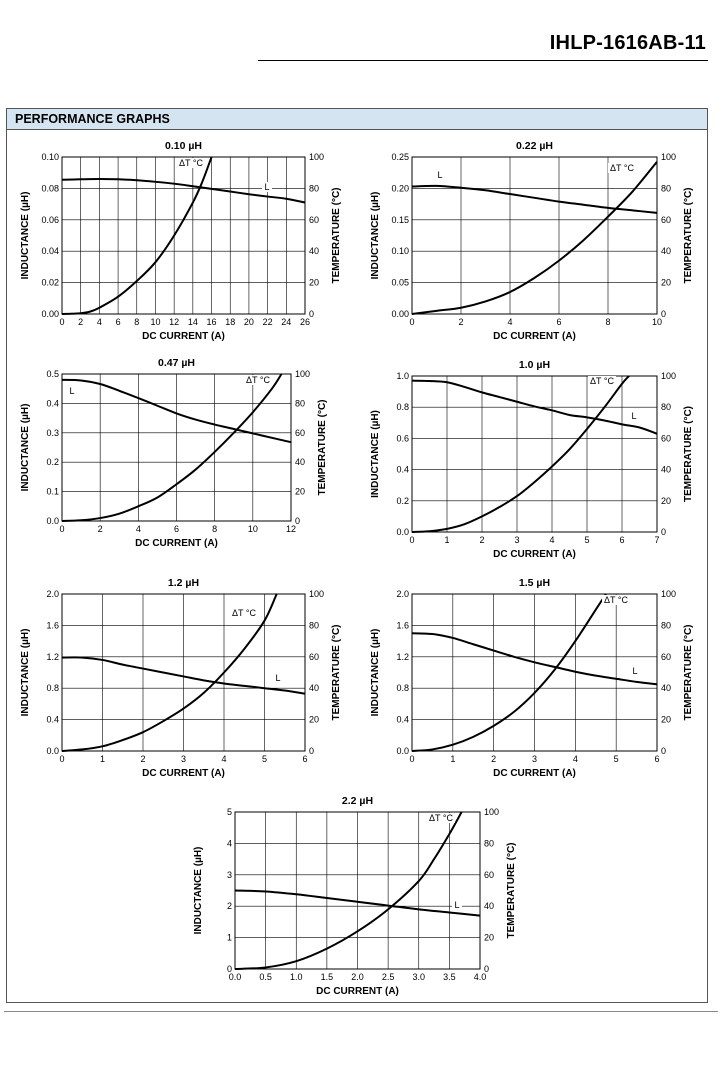 The image size is (722, 1070). I want to click on y-tick-label: 0.05, so click(400, 283).